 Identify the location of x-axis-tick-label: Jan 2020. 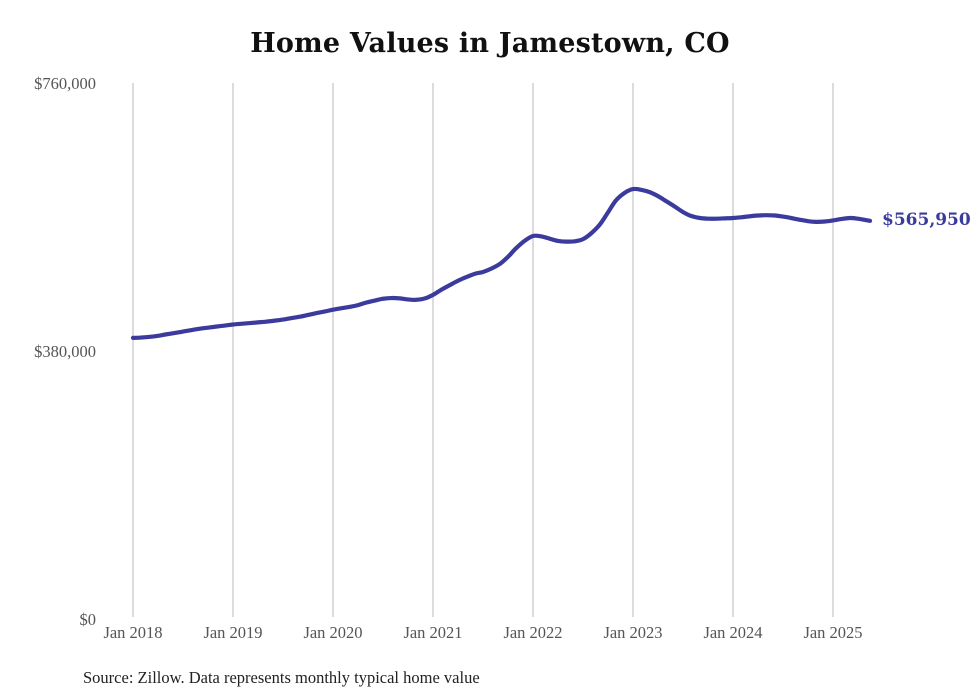
(333, 632).